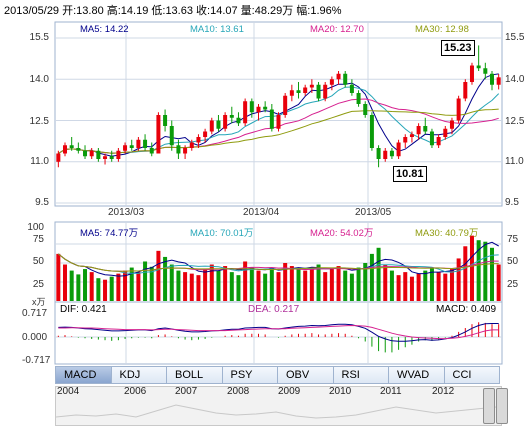 The height and width of the screenshot is (428, 531). Describe the element at coordinates (417, 375) in the screenshot. I see `tab-wvad: WVAD` at that location.